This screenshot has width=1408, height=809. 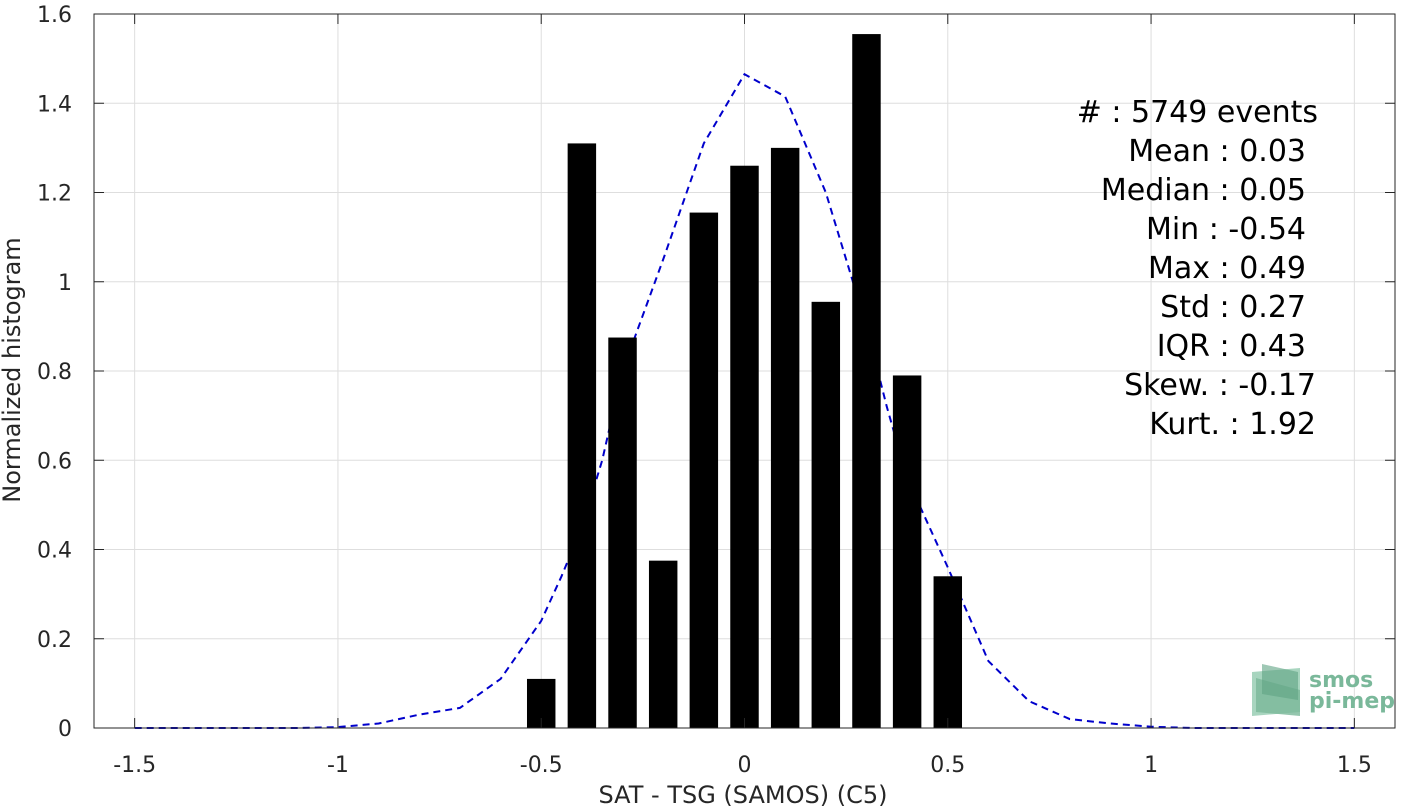 What do you see at coordinates (65, 729) in the screenshot?
I see `y-tick-label: 0` at bounding box center [65, 729].